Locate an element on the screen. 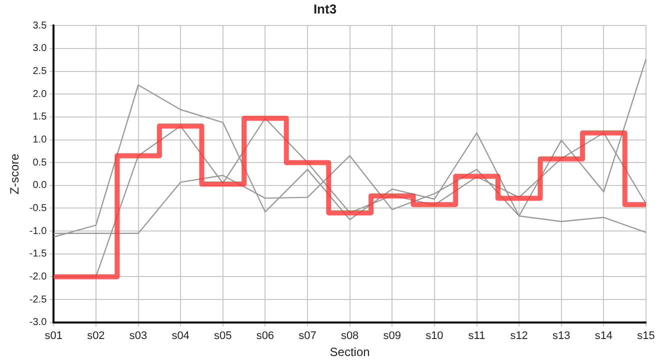  x-tick-label: s08 is located at coordinates (349, 336).